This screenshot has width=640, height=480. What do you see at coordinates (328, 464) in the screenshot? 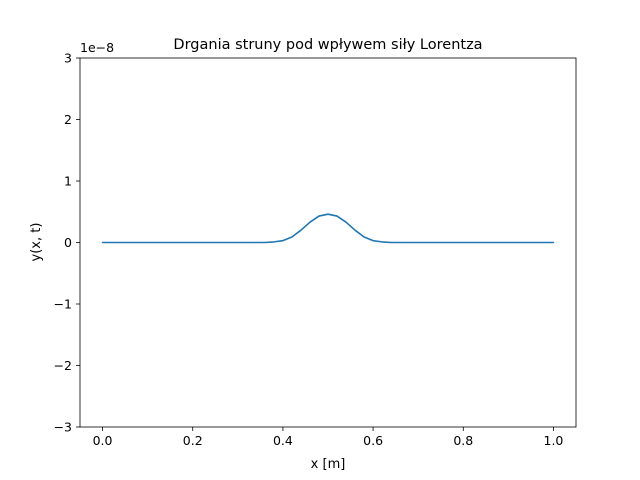
I see `x-axis-label: x [m]` at bounding box center [328, 464].